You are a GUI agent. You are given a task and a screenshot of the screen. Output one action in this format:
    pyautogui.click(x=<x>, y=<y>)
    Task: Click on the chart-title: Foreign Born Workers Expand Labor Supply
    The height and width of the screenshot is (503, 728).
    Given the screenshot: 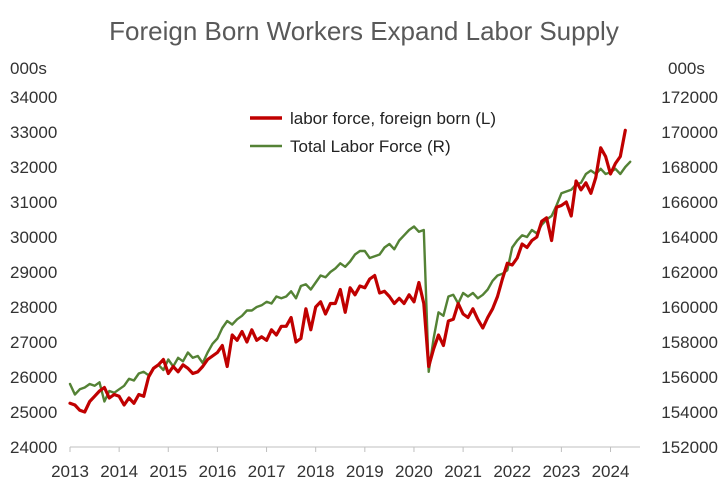 What is the action you would take?
    pyautogui.click(x=364, y=31)
    